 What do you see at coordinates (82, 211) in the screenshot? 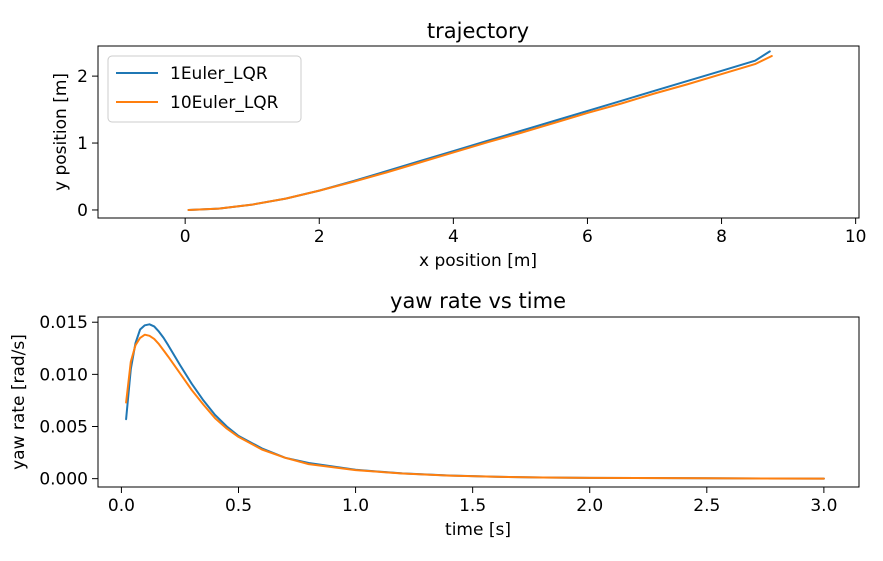
I see `y-tick-label: 0` at bounding box center [82, 211].